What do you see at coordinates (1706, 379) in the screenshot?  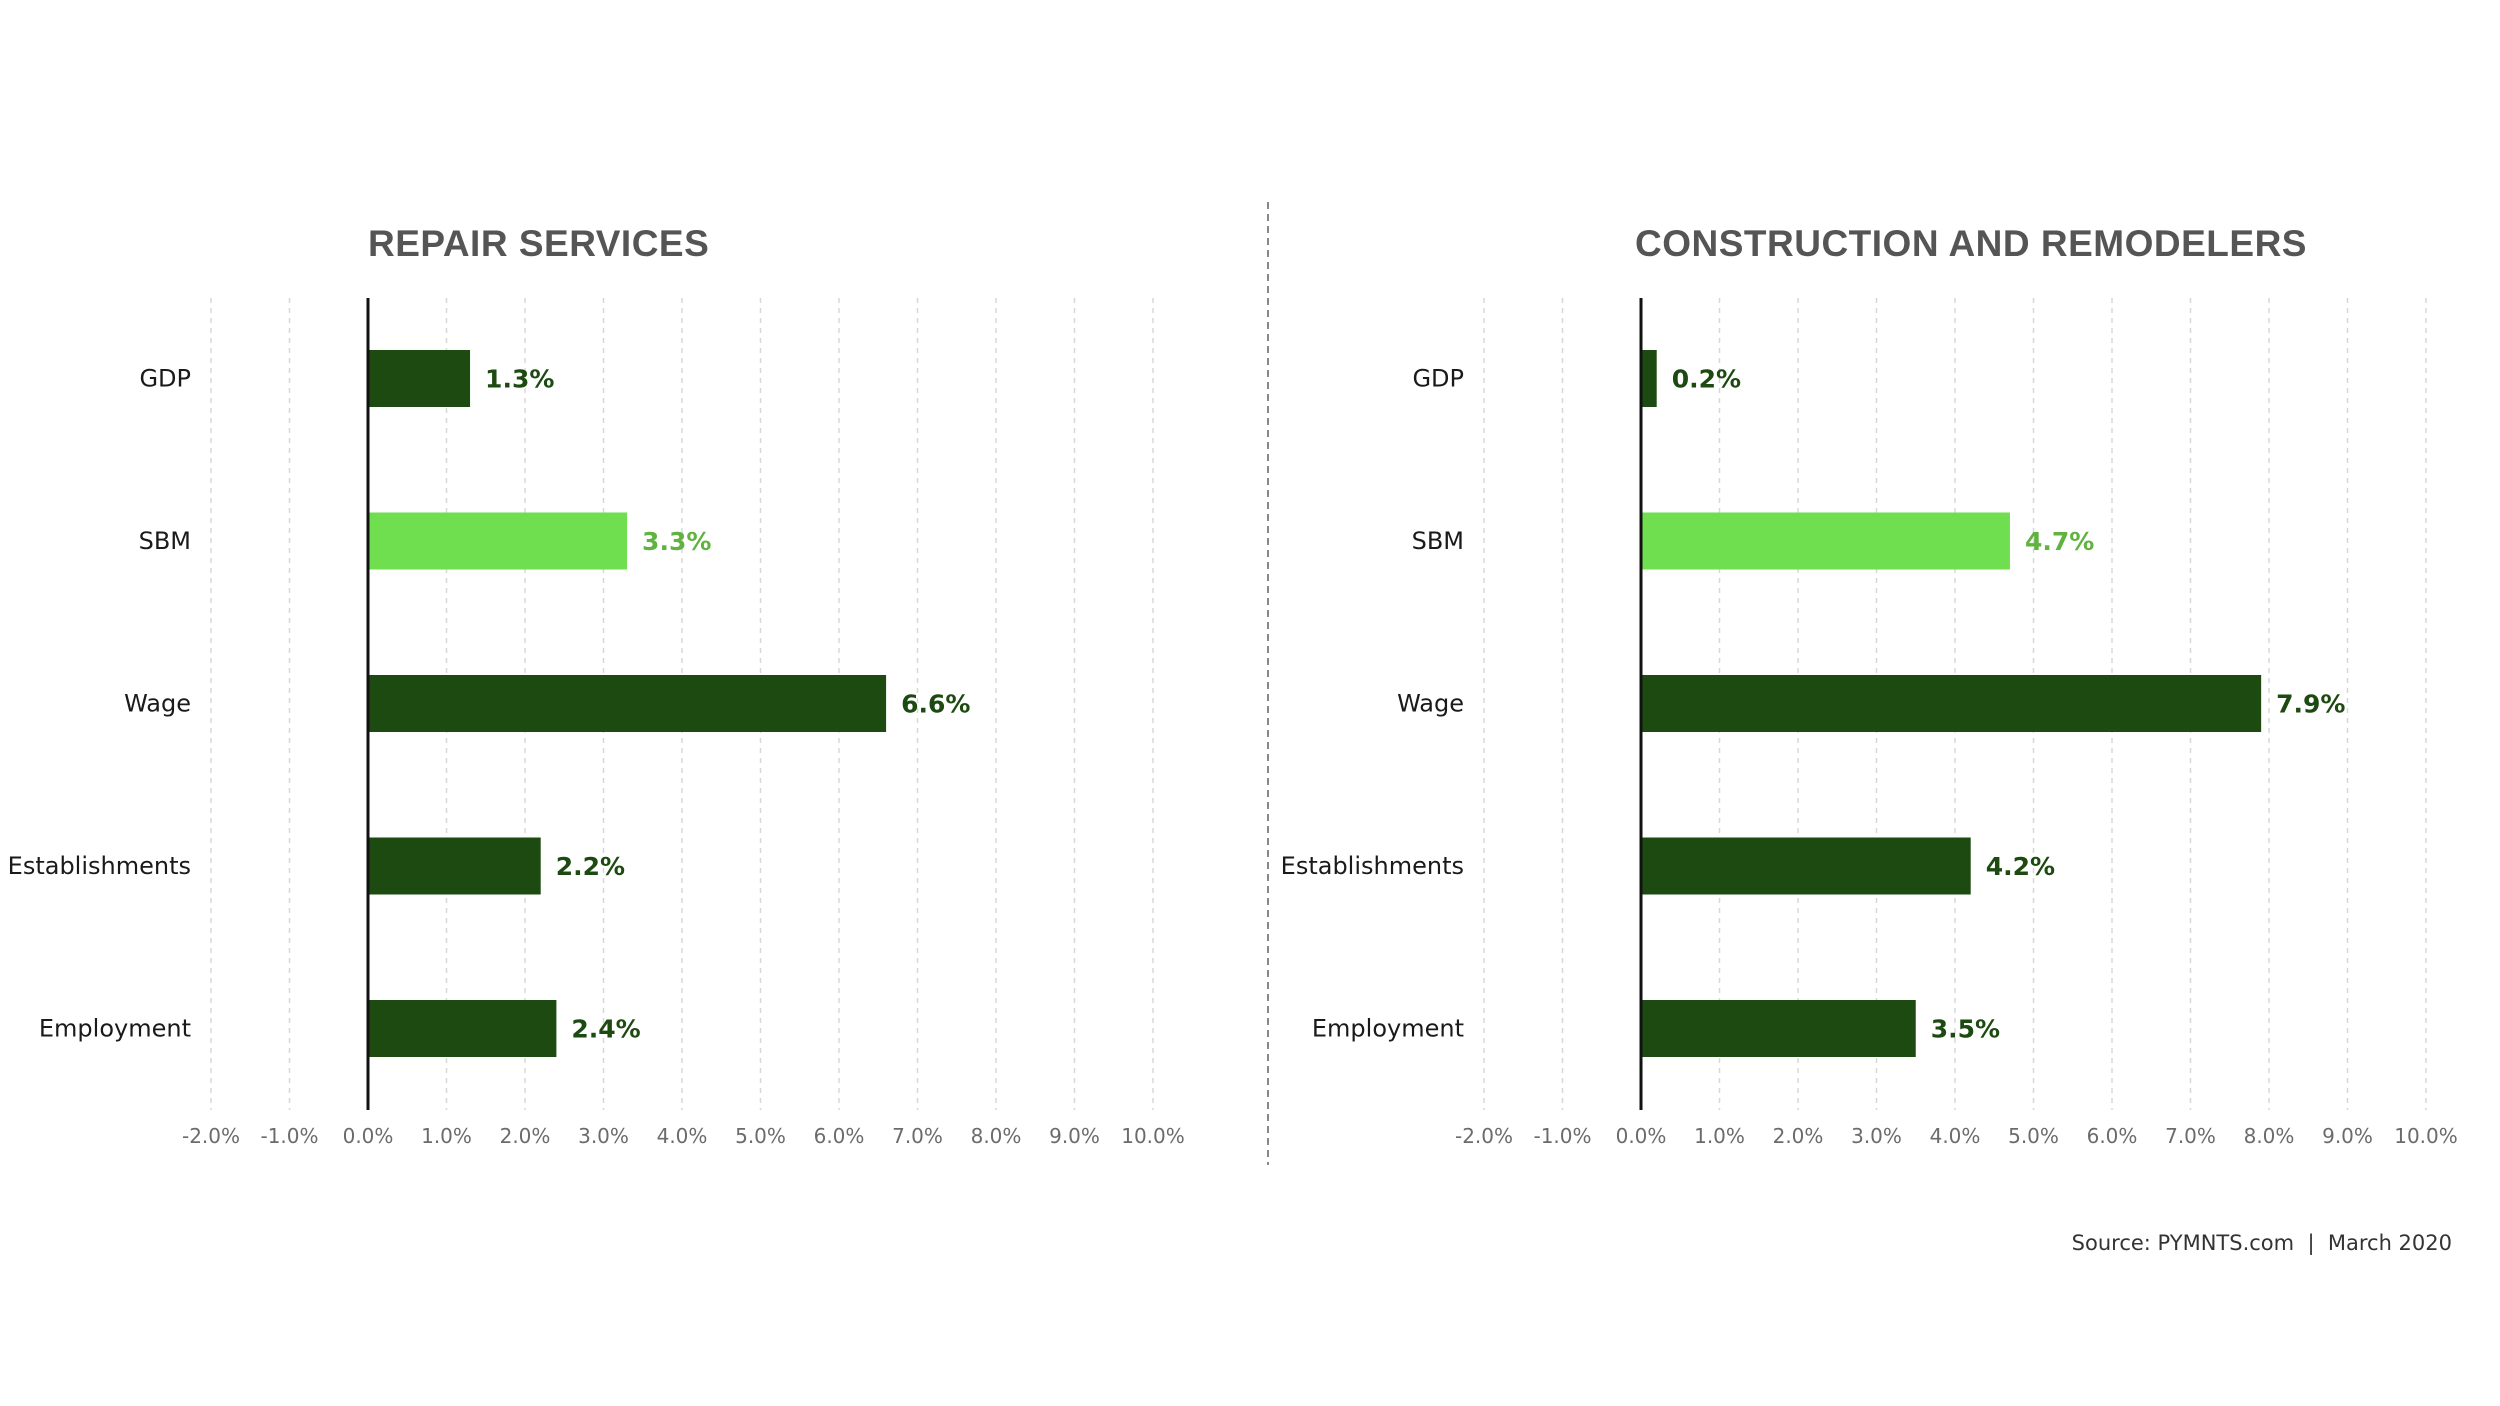 I see `value-label-gdp: 0.2%` at bounding box center [1706, 379].